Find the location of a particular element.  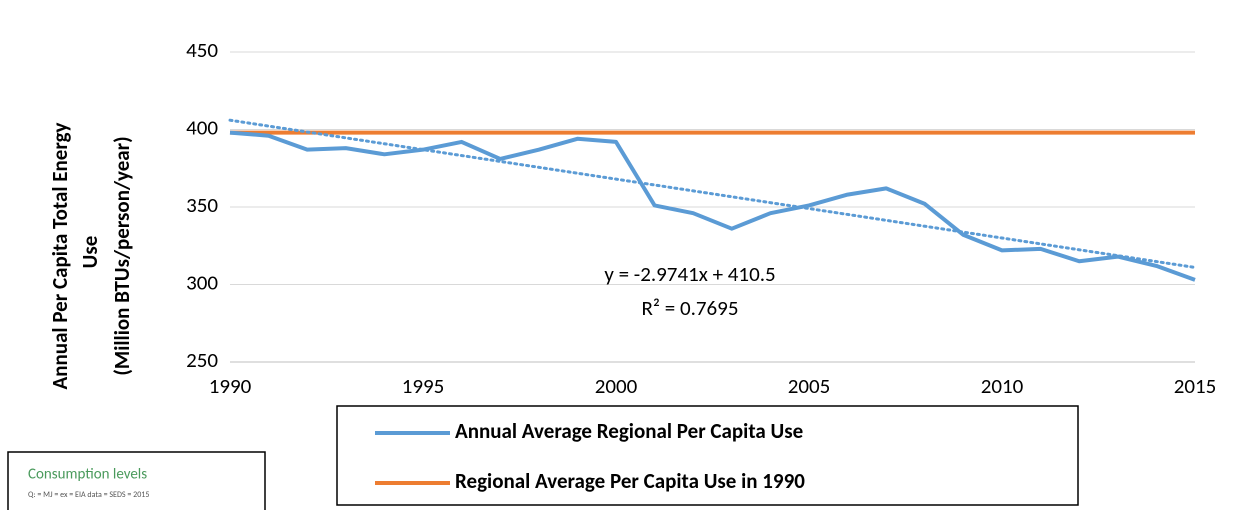

x-tick-label: 2000 is located at coordinates (616, 386).